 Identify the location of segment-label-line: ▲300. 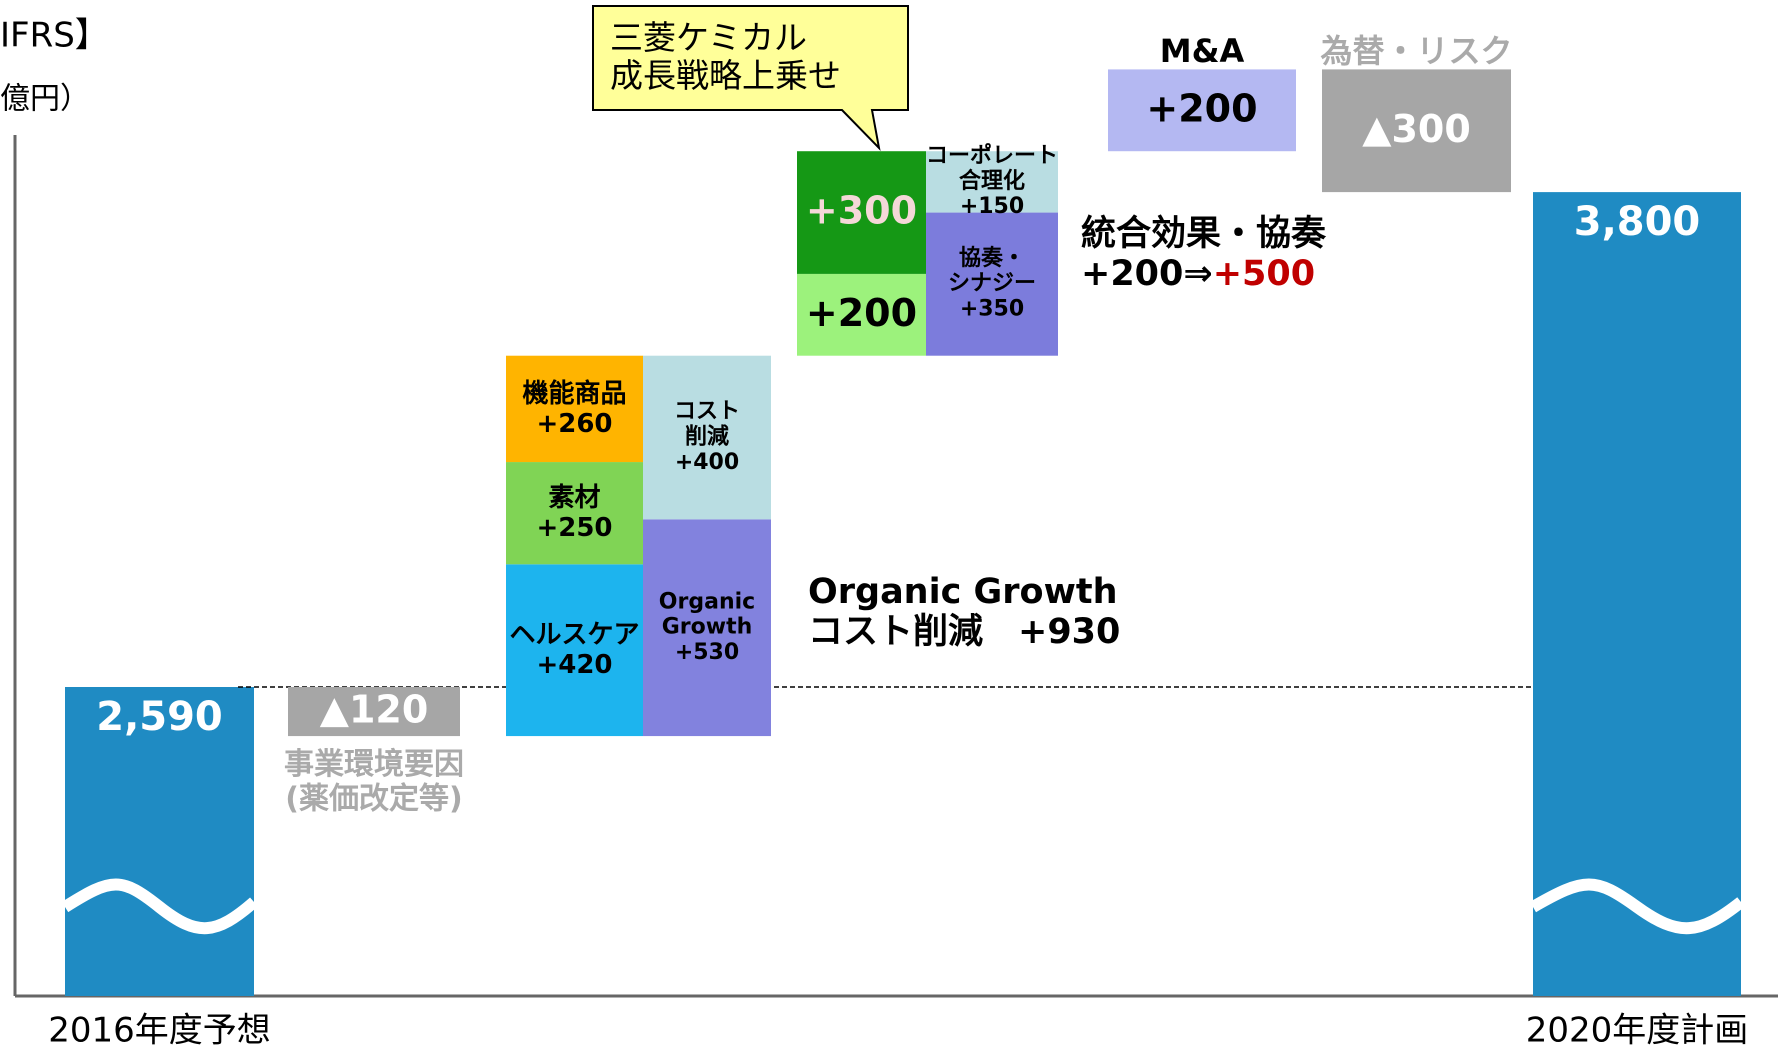
(1416, 128).